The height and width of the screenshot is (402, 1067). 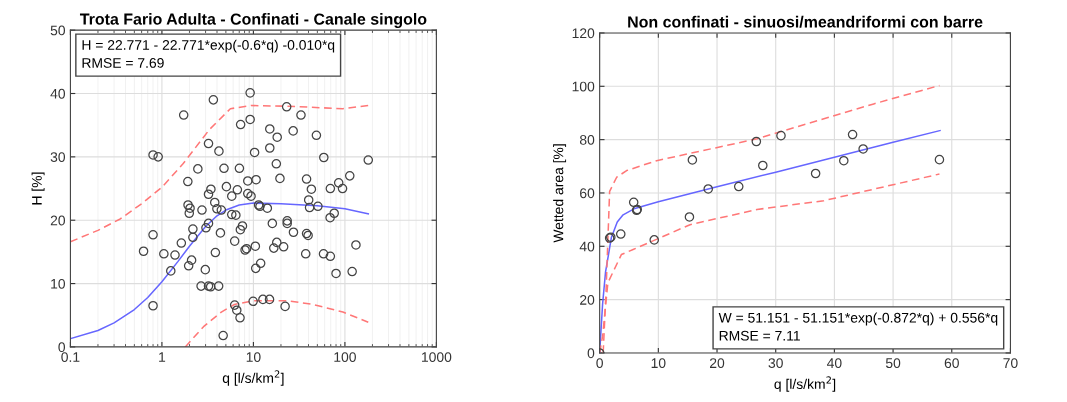 What do you see at coordinates (58, 157) in the screenshot?
I see `y-tick-label: 30` at bounding box center [58, 157].